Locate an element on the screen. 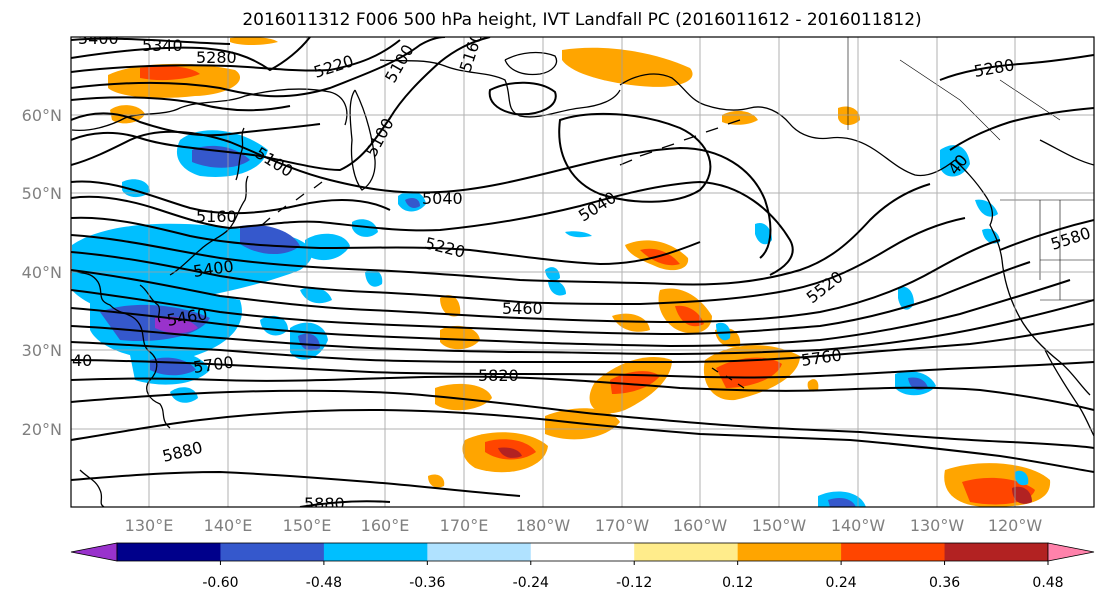  lon-label: 120°W is located at coordinates (1015, 525).